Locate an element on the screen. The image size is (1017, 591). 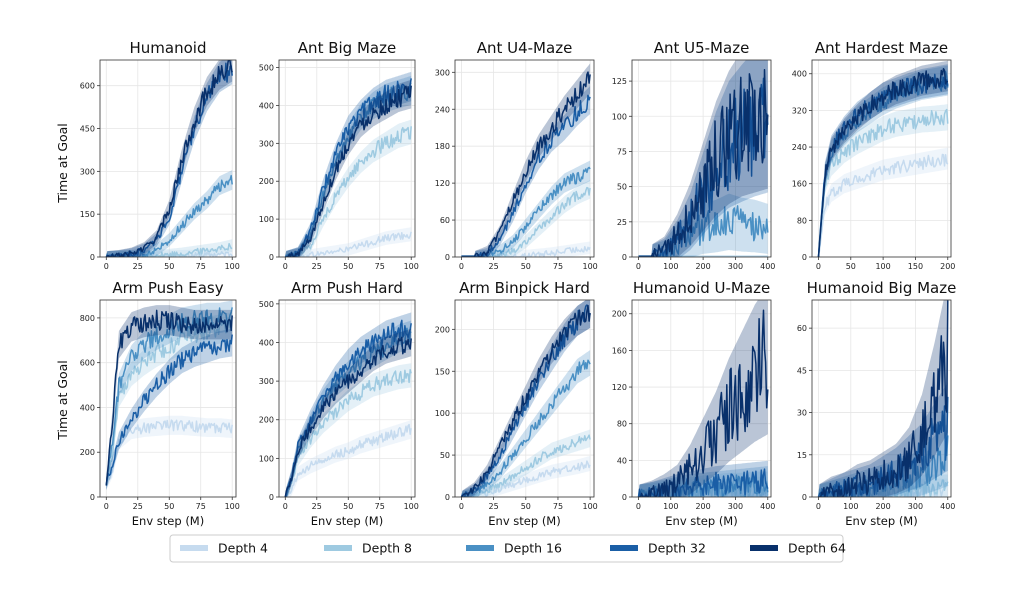
x-tick-label: 300 is located at coordinates (735, 506).